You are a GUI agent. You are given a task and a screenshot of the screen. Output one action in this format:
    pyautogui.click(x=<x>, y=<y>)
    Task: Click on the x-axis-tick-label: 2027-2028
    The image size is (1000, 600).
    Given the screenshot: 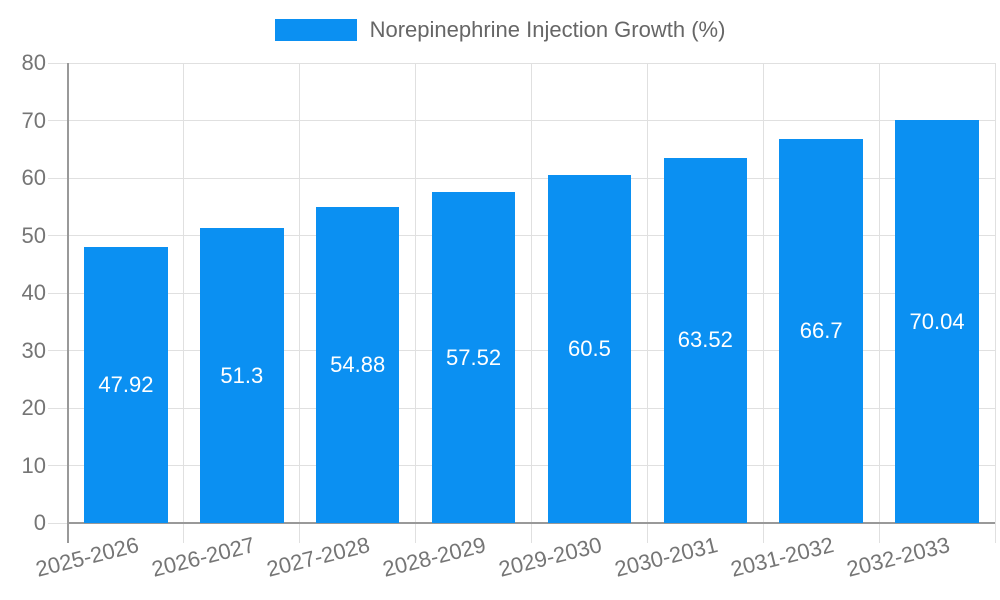 What is the action you would take?
    pyautogui.click(x=318, y=557)
    